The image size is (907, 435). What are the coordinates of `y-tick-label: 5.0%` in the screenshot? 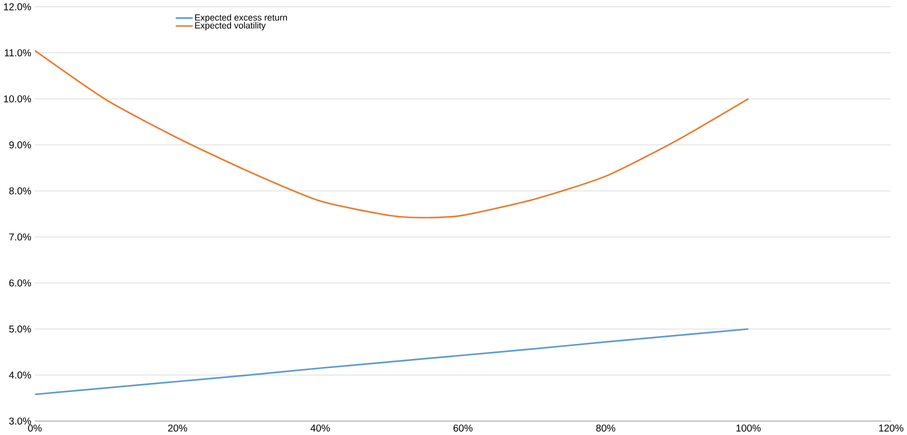 It's located at (20, 329).